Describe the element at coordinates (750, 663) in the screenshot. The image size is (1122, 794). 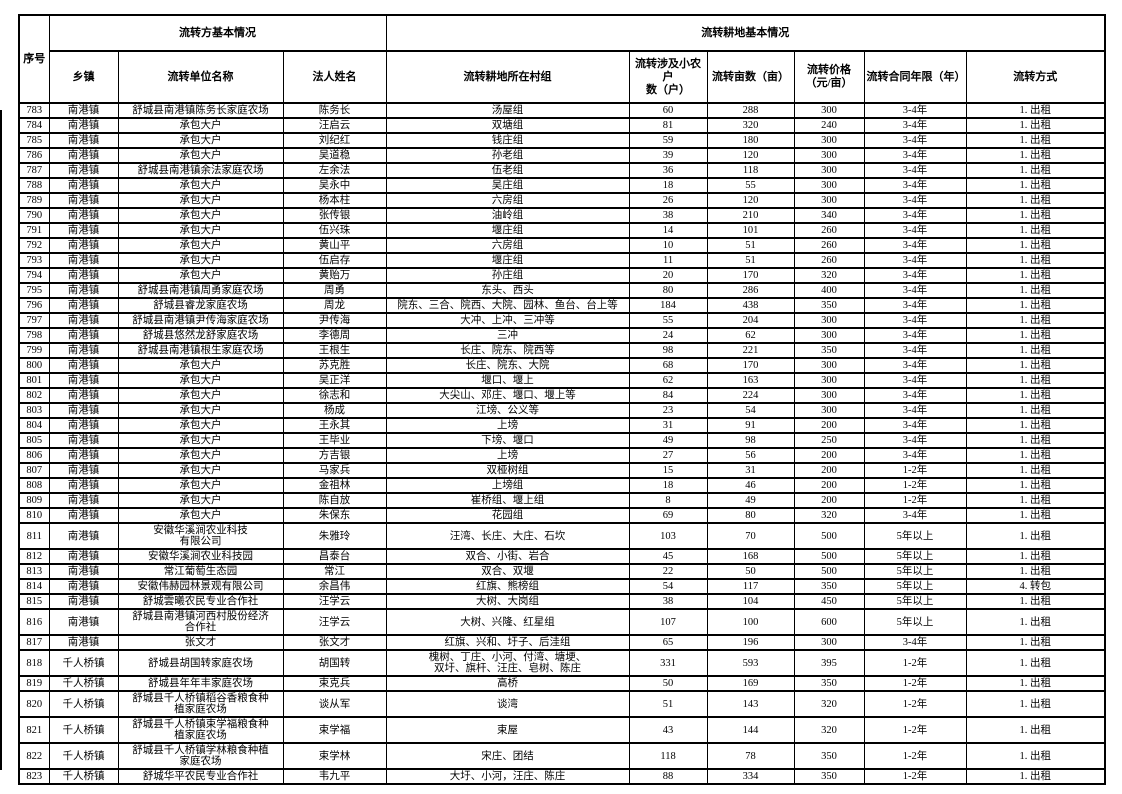
I see `cell-mu: 593` at that location.